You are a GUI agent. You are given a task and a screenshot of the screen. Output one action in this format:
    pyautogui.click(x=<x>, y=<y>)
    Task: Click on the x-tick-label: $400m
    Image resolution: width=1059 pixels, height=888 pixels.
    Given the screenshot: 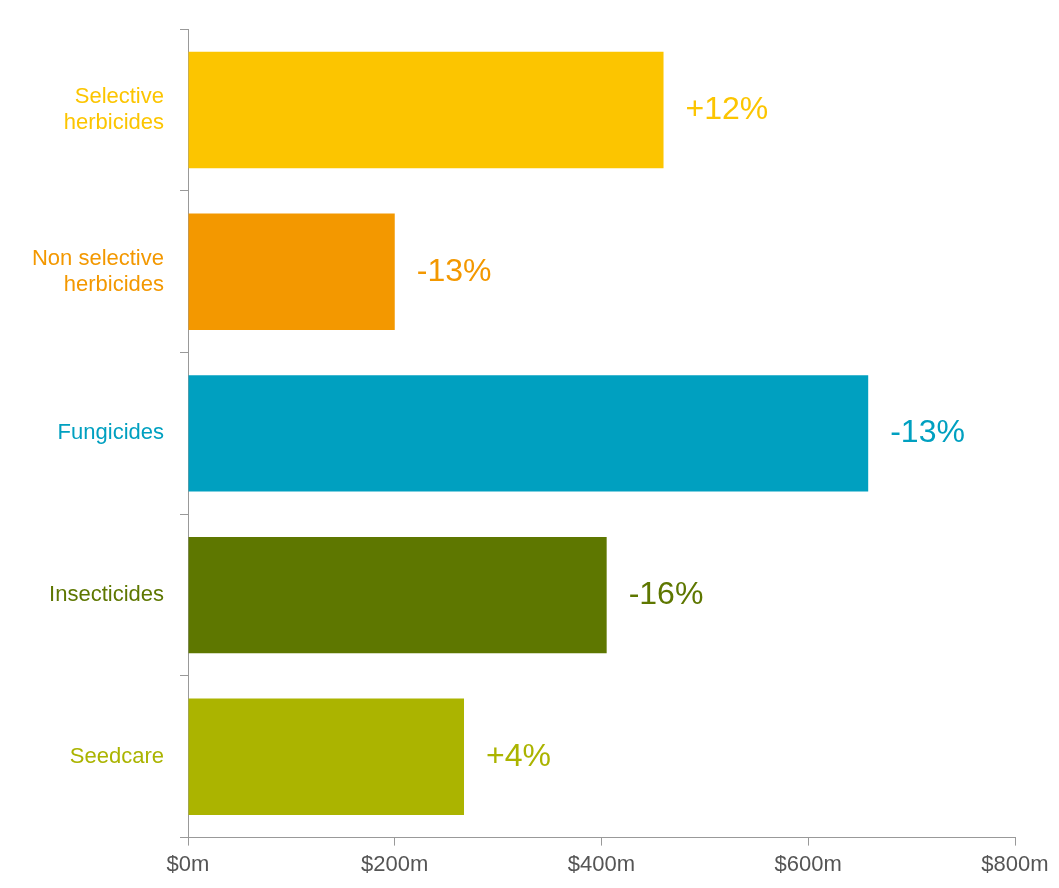 What is the action you would take?
    pyautogui.click(x=601, y=863)
    